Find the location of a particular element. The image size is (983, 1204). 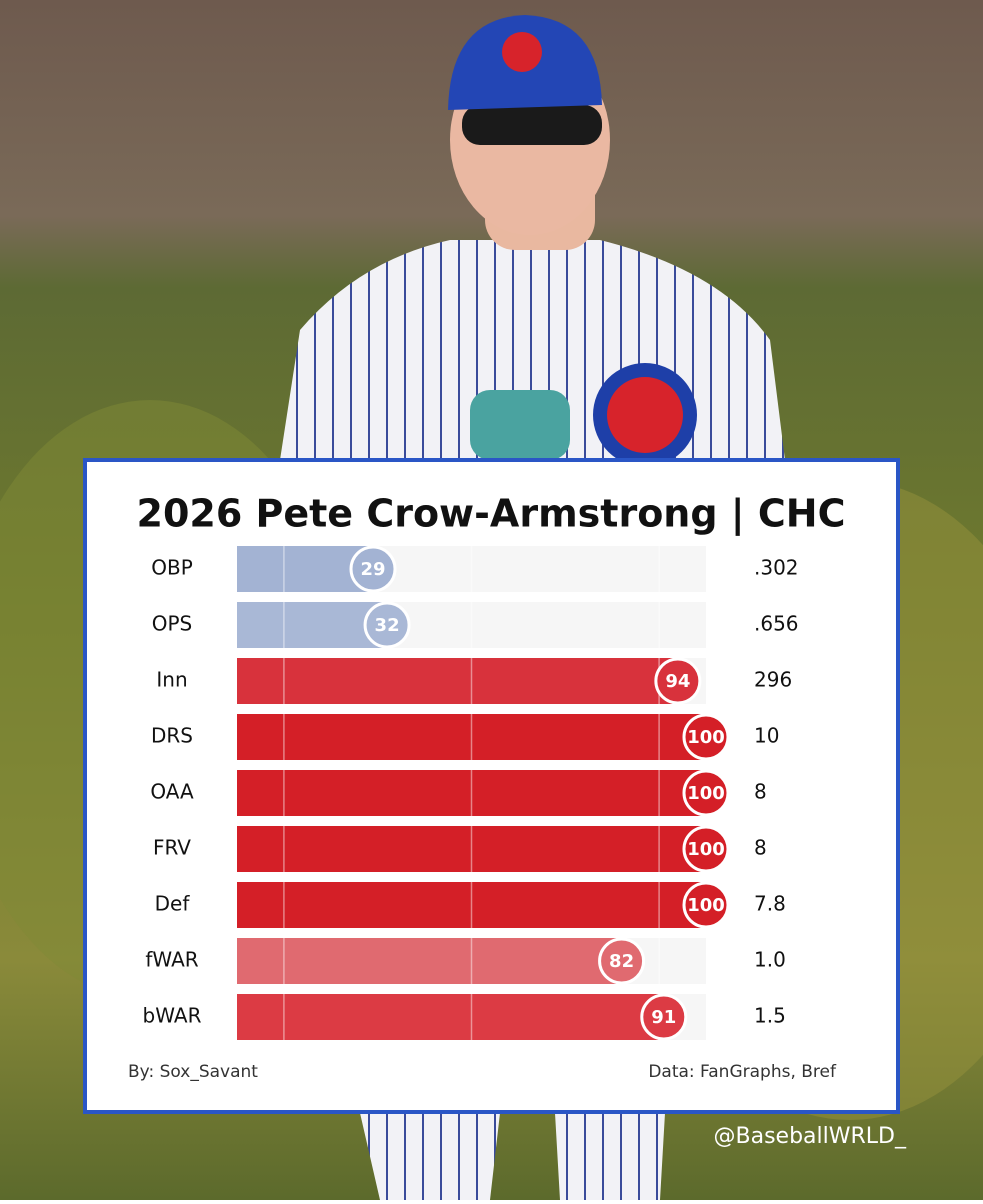

category-label: Def is located at coordinates (173, 904).